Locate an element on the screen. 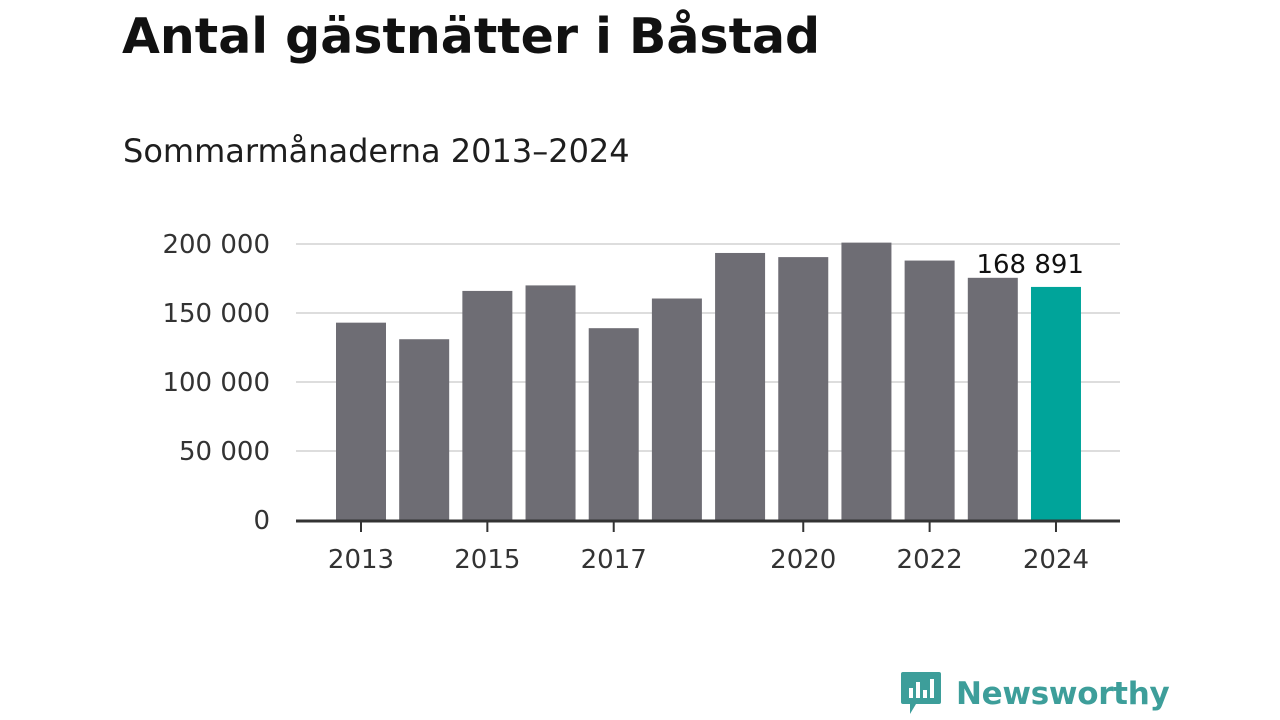 This screenshot has height=720, width=1280. bar-2017 is located at coordinates (613, 424).